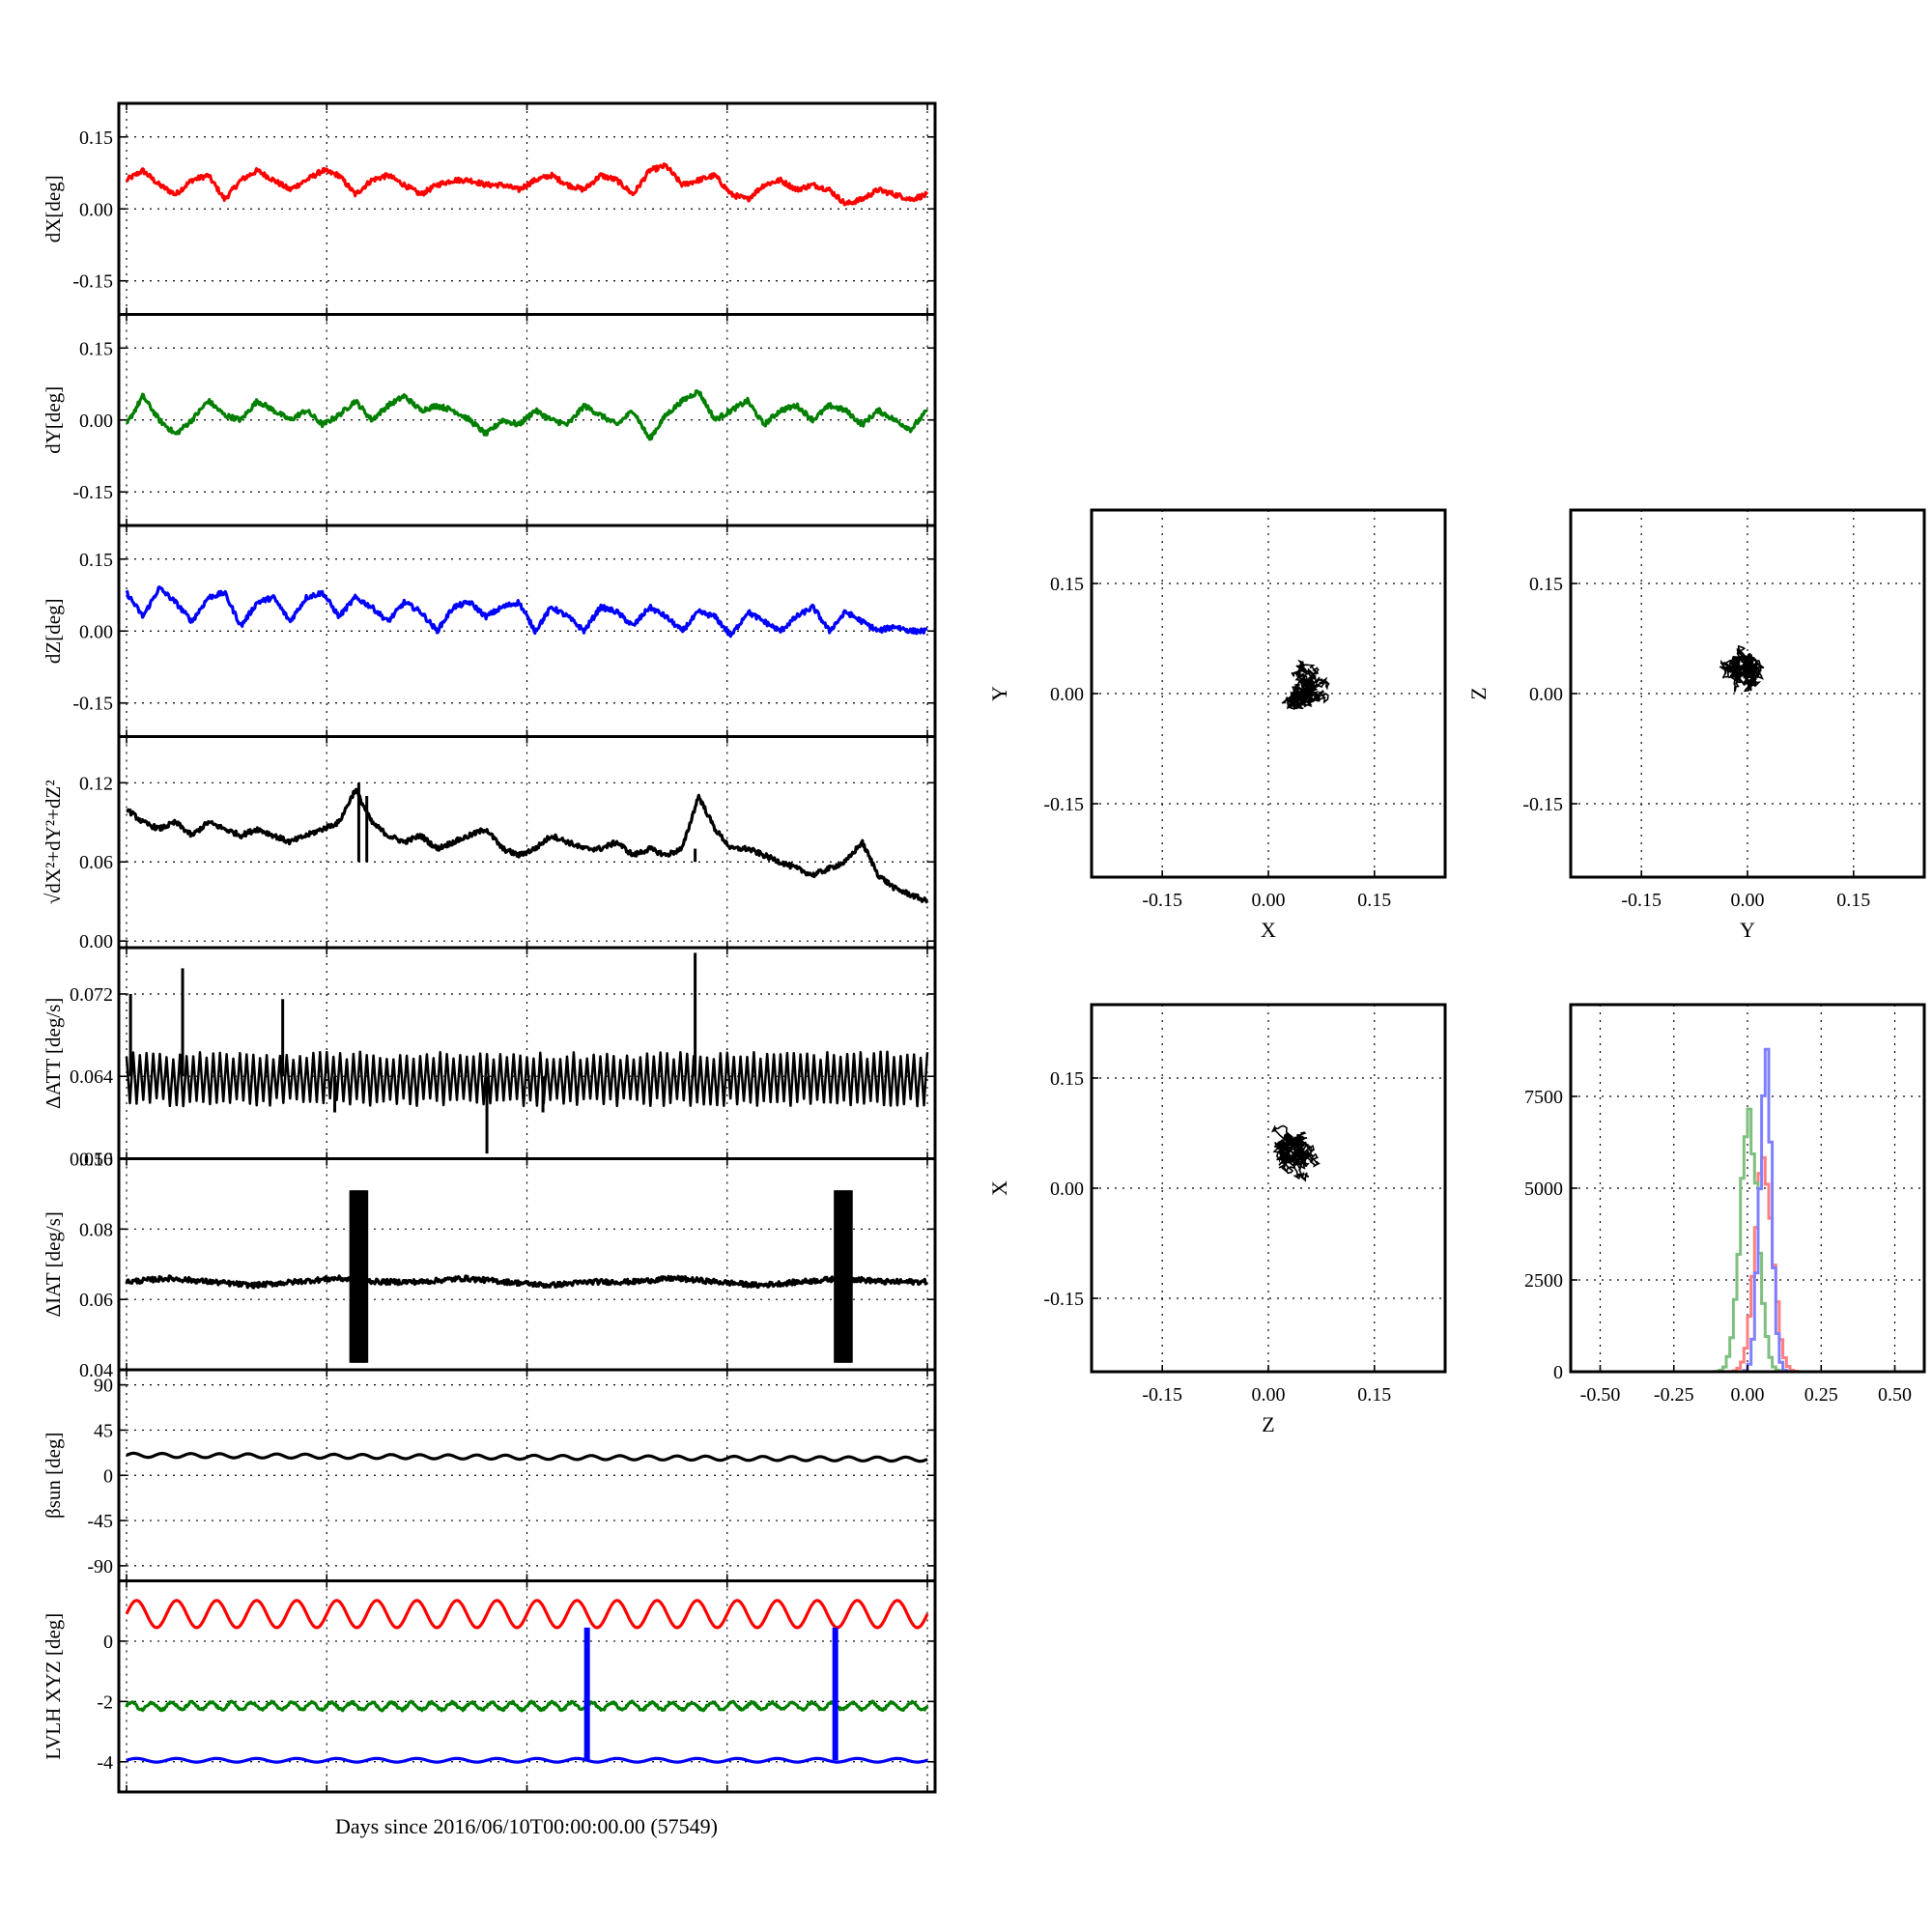 The width and height of the screenshot is (1932, 1932). I want to click on y-axis-label: ΔIAT [deg/s], so click(53, 1264).